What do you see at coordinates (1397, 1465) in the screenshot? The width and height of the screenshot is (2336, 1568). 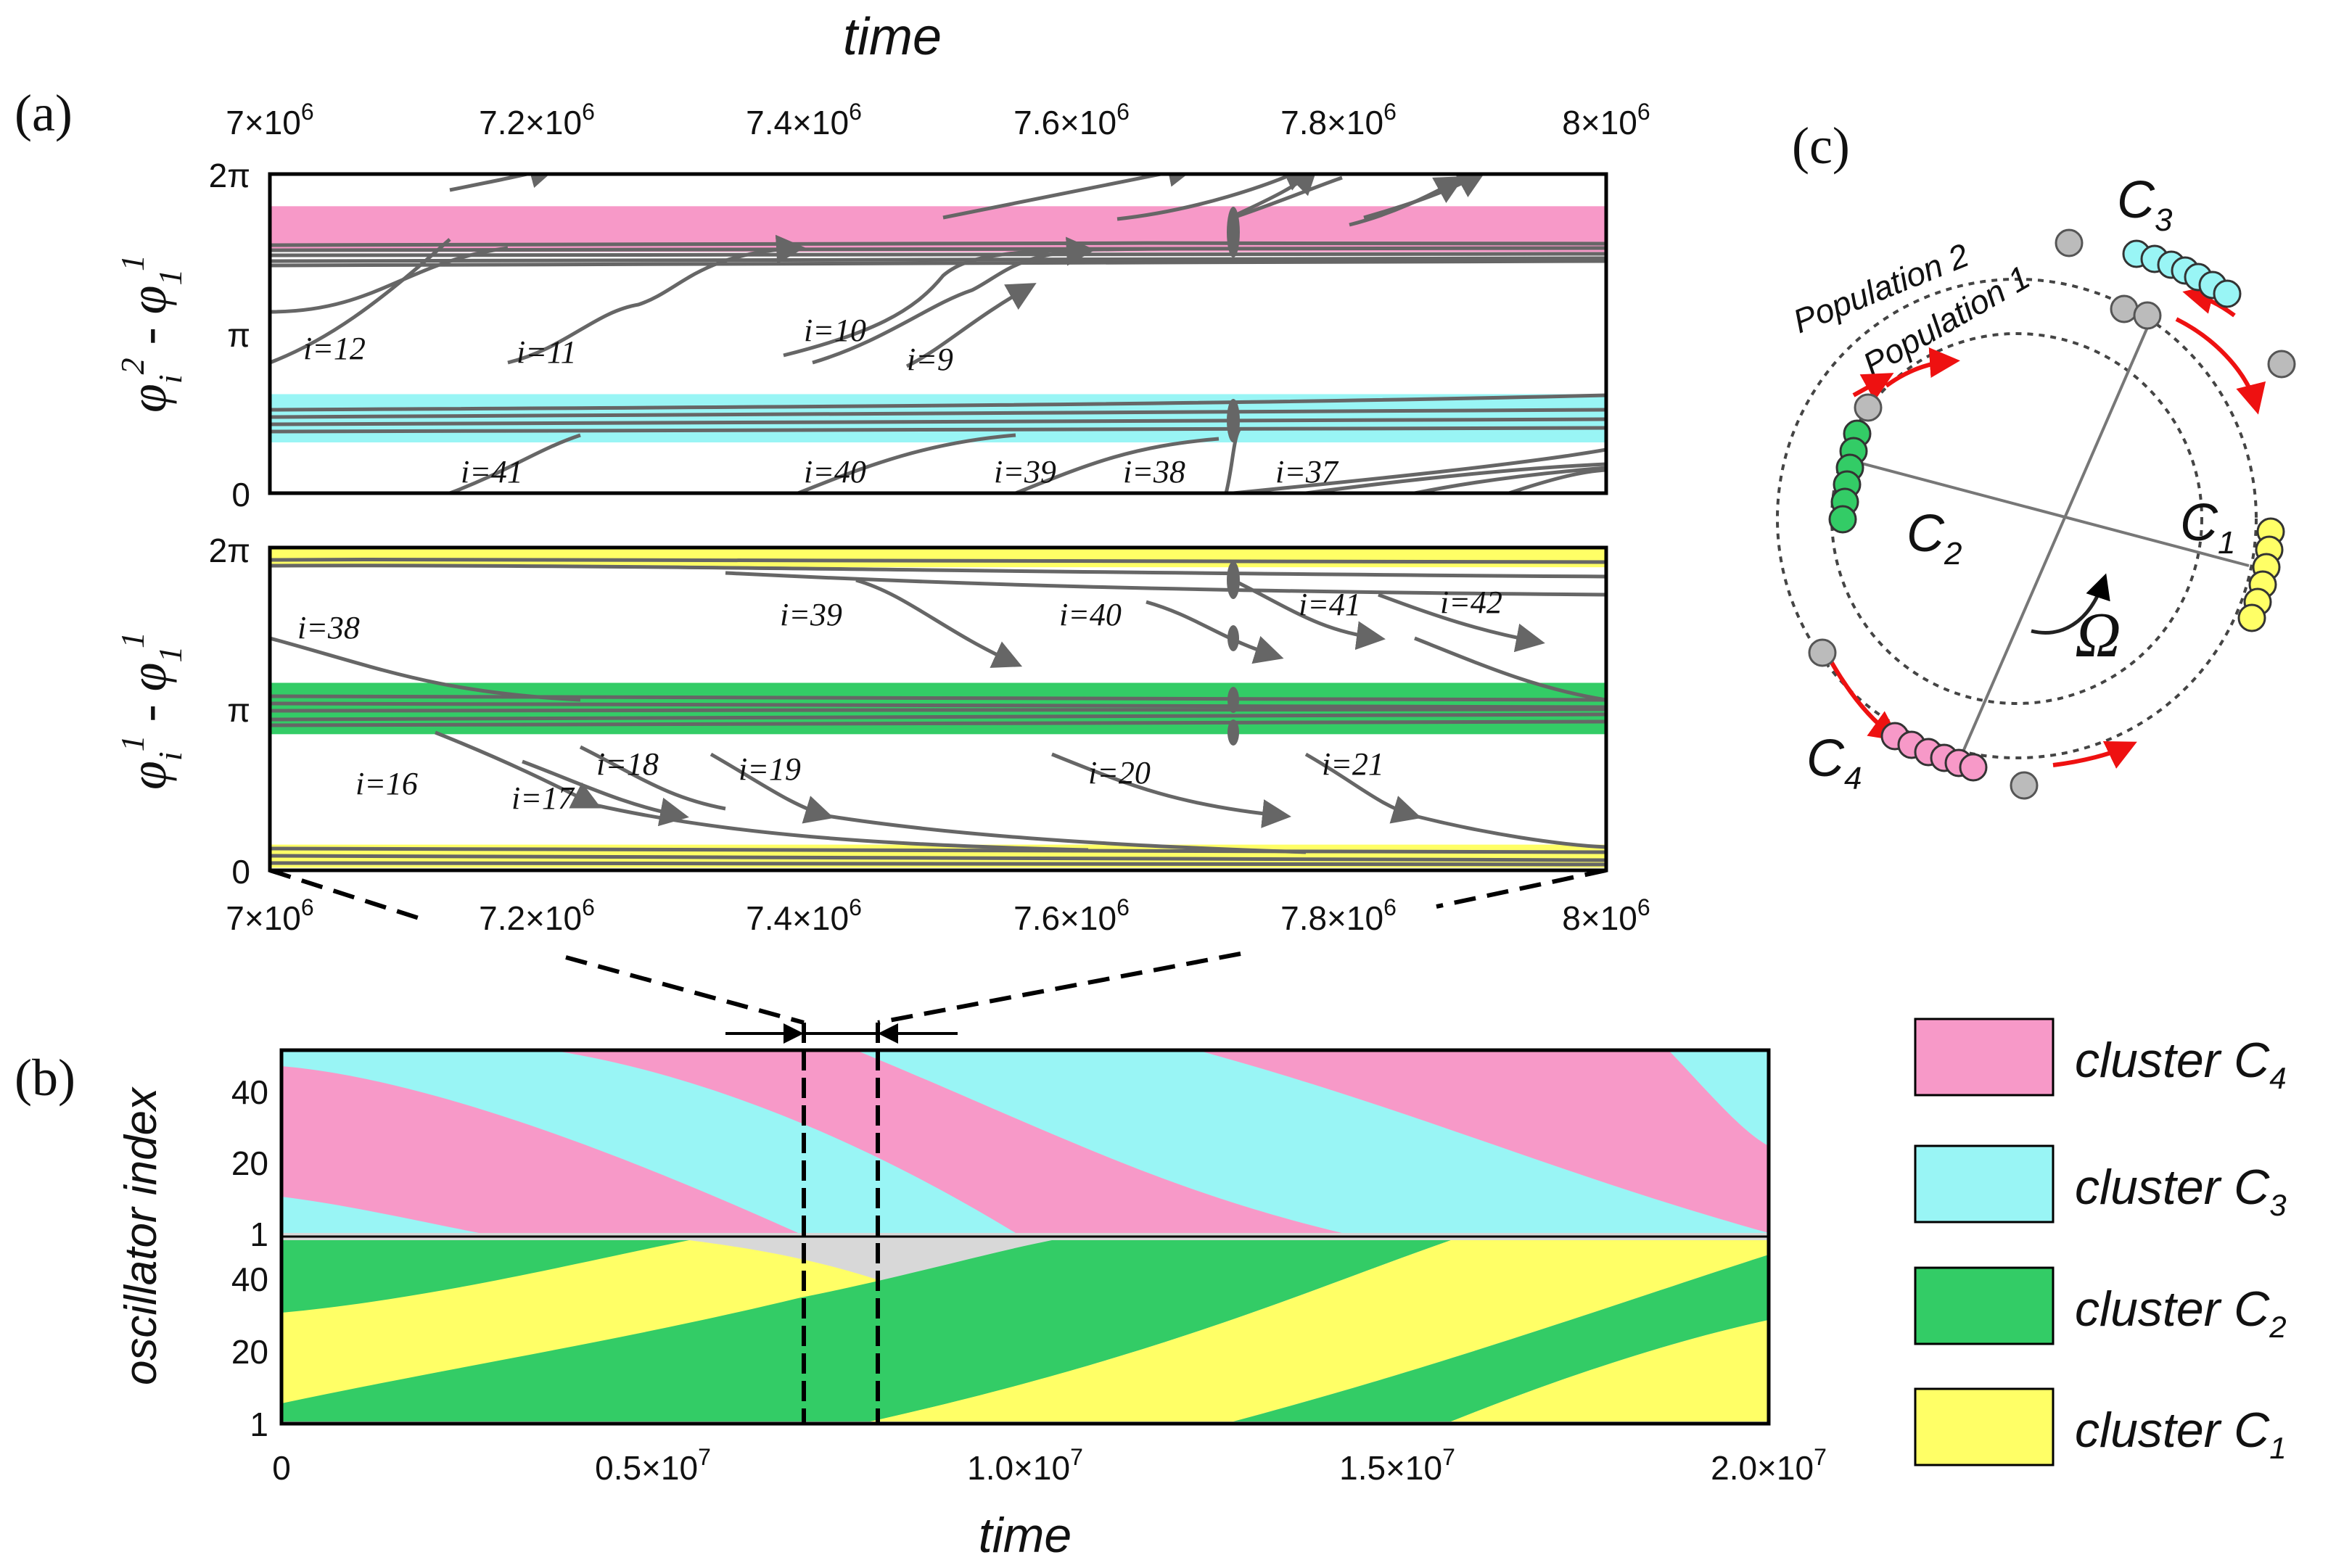 I see `b-xtick-3: 1.5×10⁷` at bounding box center [1397, 1465].